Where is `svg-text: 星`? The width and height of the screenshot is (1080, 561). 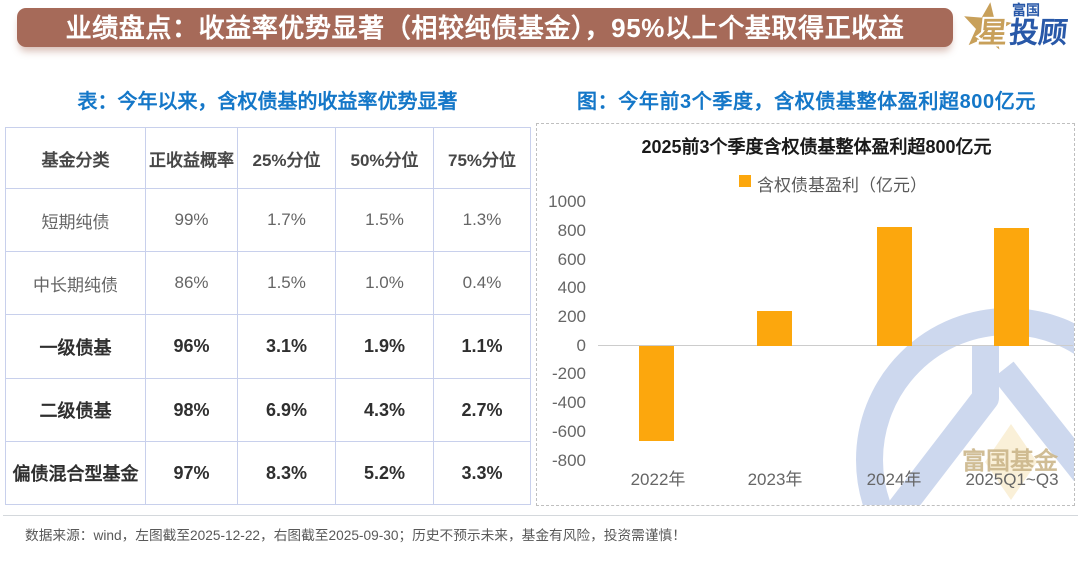 svg-text: 星 is located at coordinates (993, 34).